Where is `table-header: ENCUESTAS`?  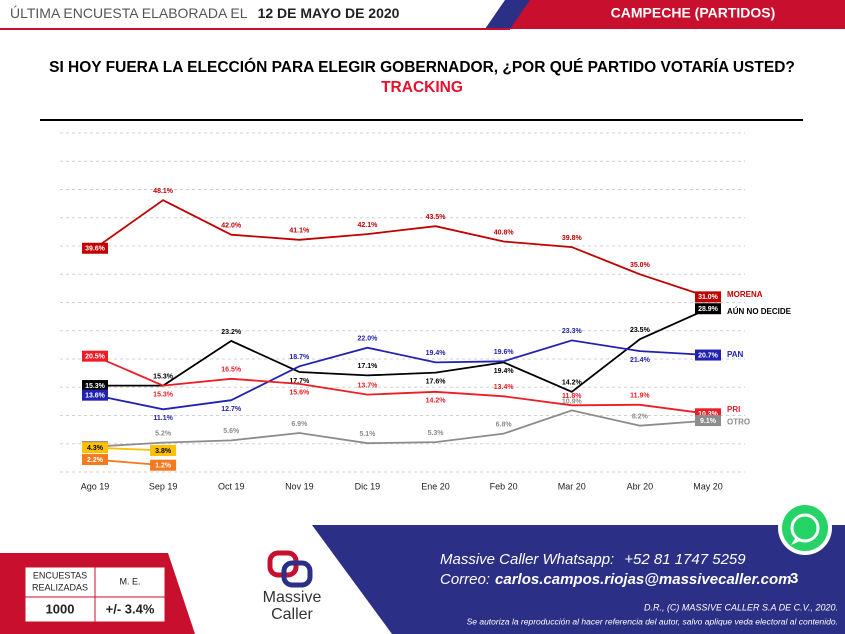
table-header: ENCUESTAS is located at coordinates (60, 575).